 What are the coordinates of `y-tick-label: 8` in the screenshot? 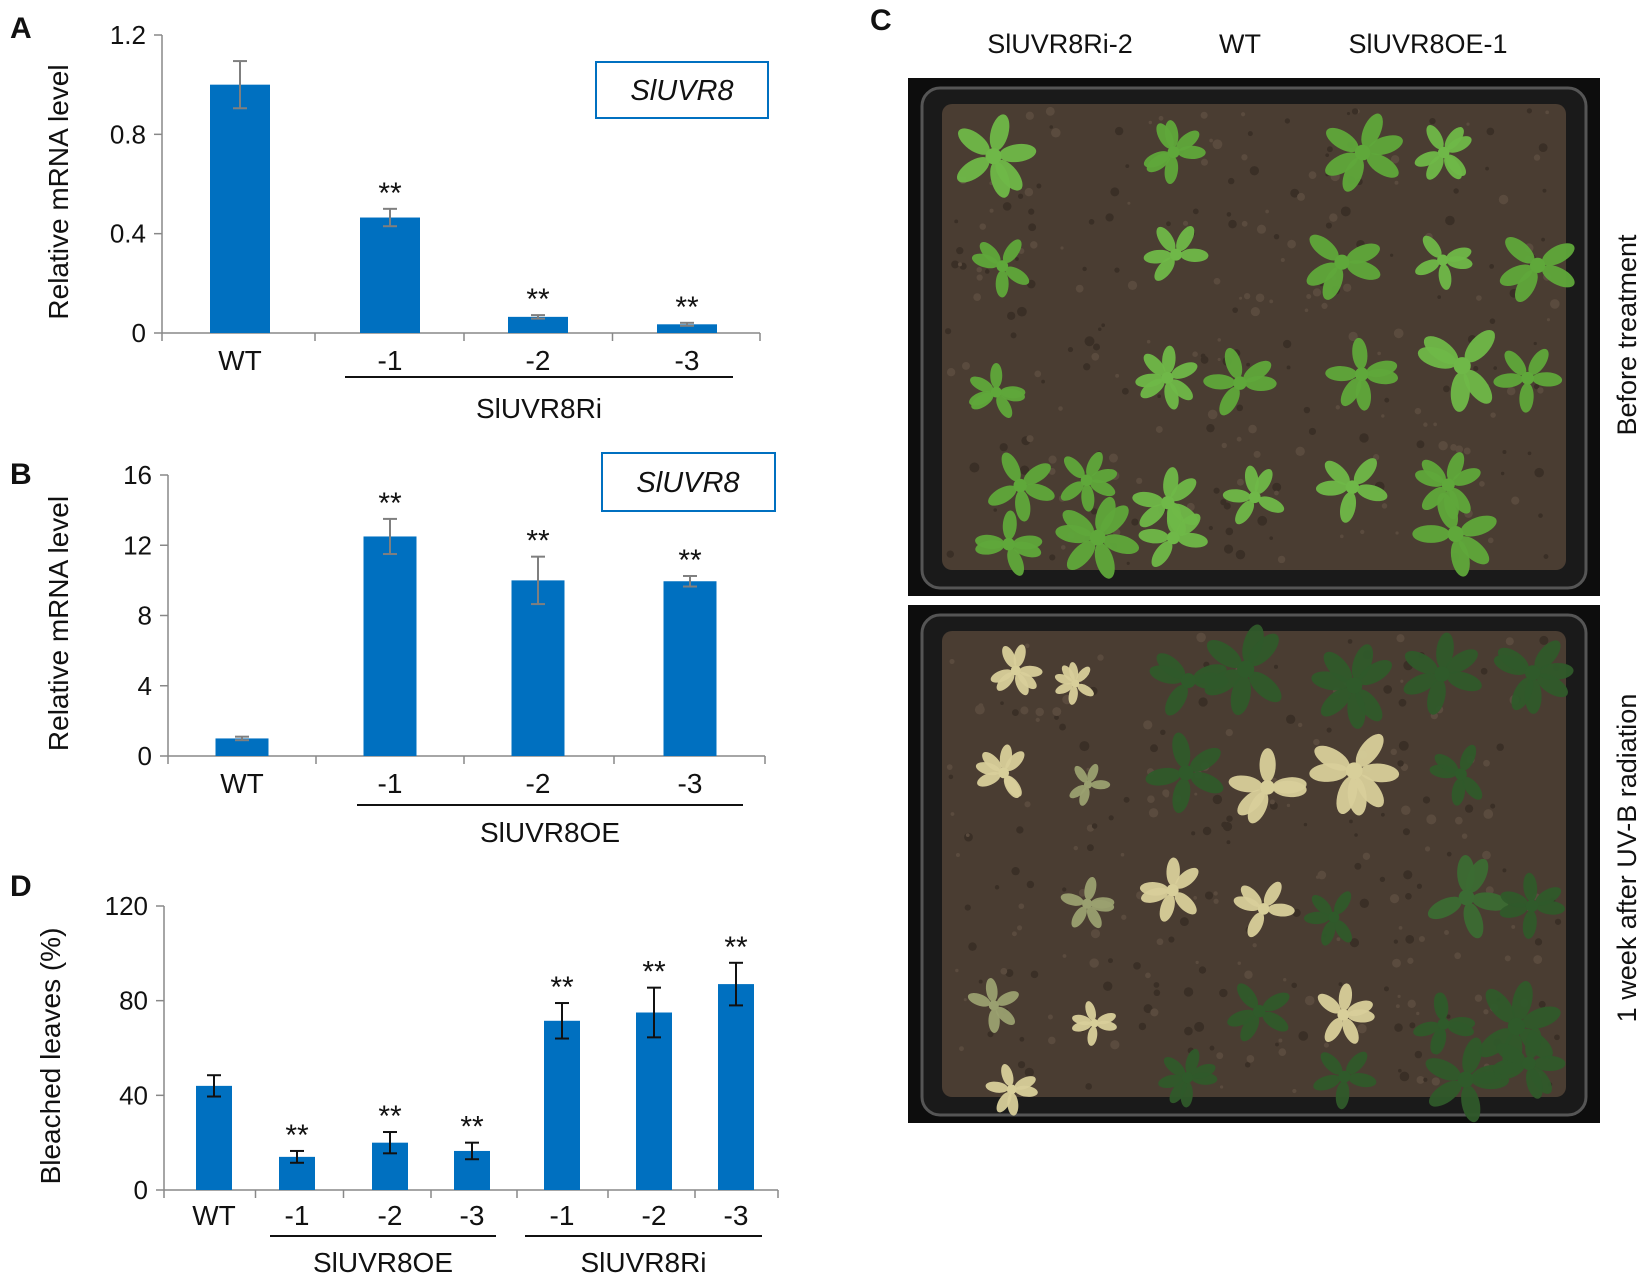 It's located at (145, 616).